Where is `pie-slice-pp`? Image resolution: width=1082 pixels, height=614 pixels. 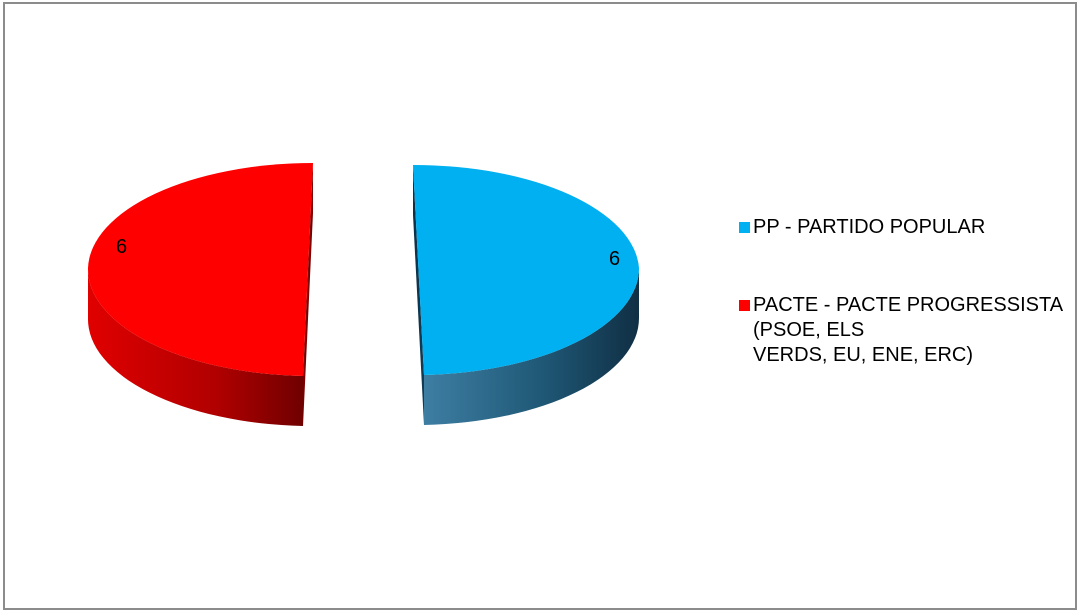
pie-slice-pp is located at coordinates (526, 294).